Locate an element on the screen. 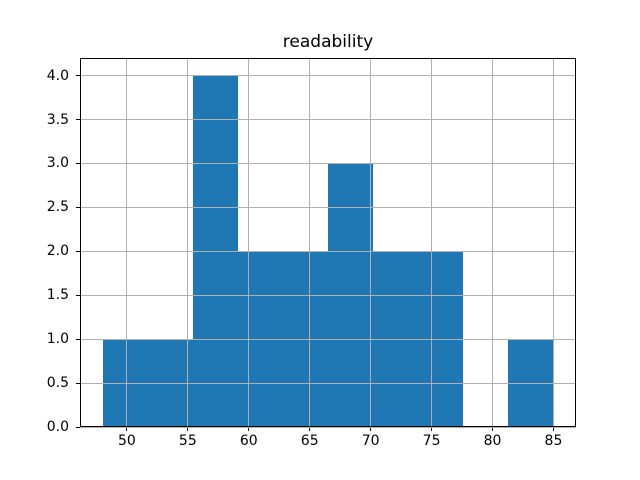  y-tick-label: 2.5 is located at coordinates (57, 207).